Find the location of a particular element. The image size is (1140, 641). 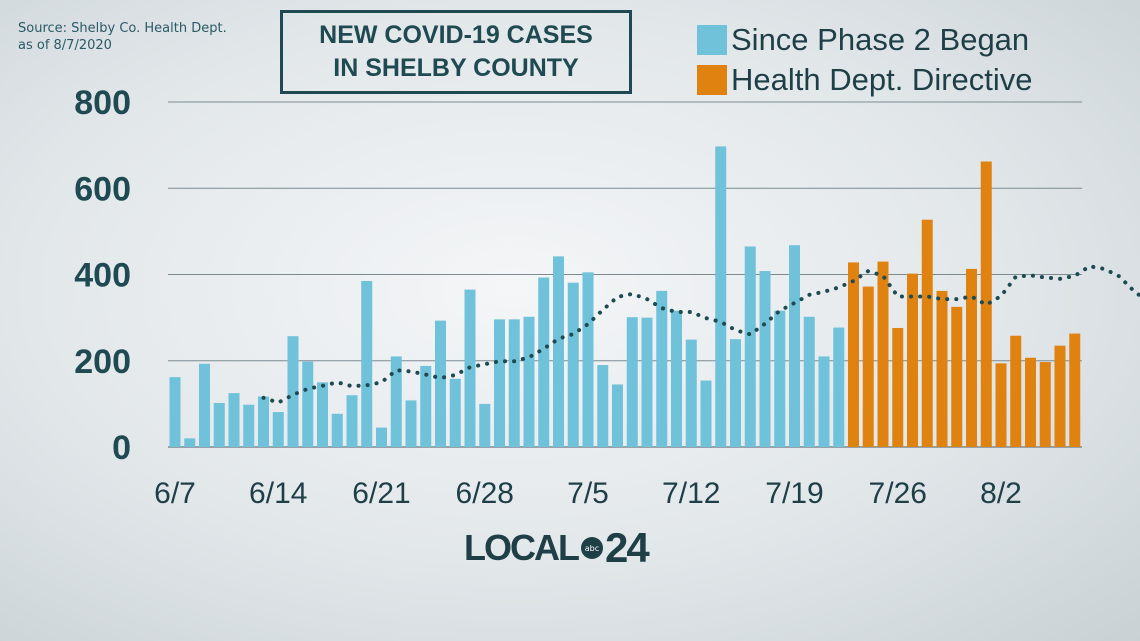

x-tick-label: 7/12 is located at coordinates (691, 493).